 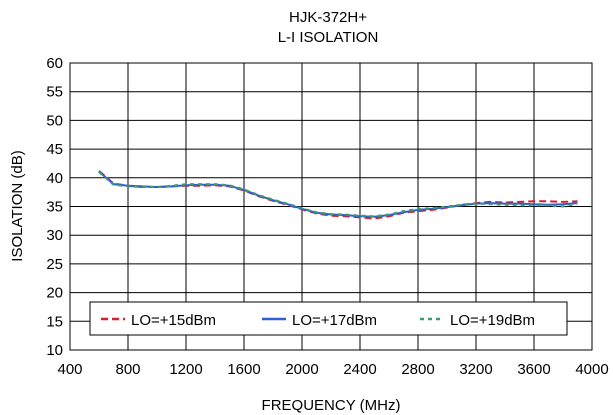 I want to click on y-tick-label: 55, so click(x=54, y=92).